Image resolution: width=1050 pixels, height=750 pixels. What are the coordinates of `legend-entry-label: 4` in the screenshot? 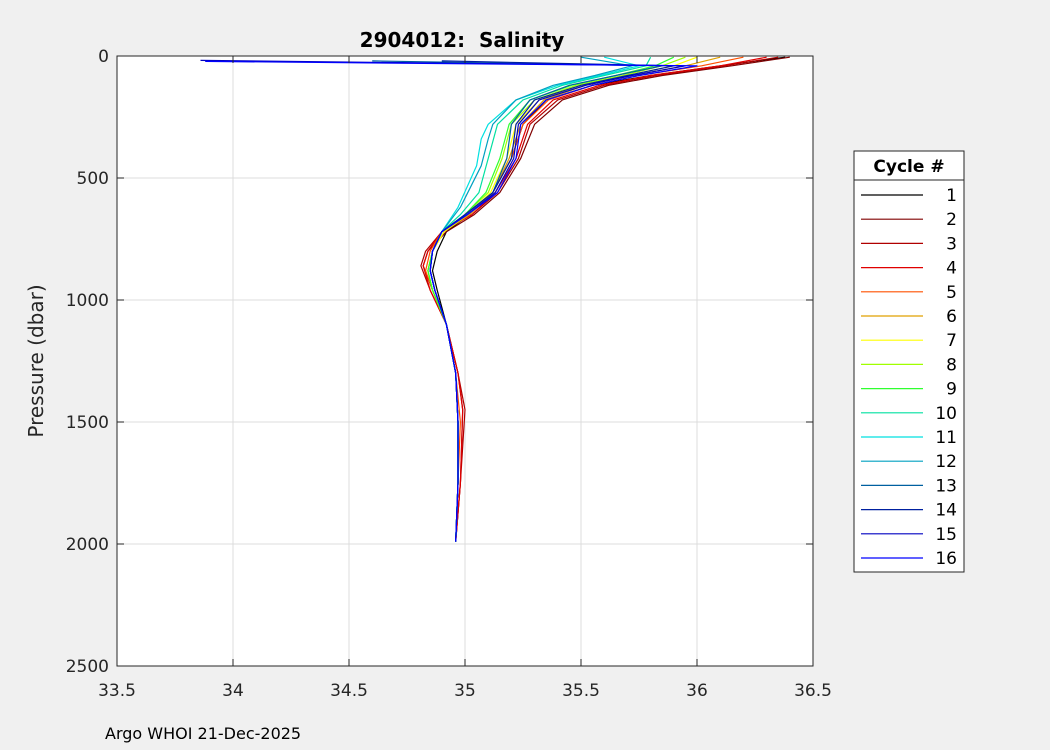 It's located at (951, 269).